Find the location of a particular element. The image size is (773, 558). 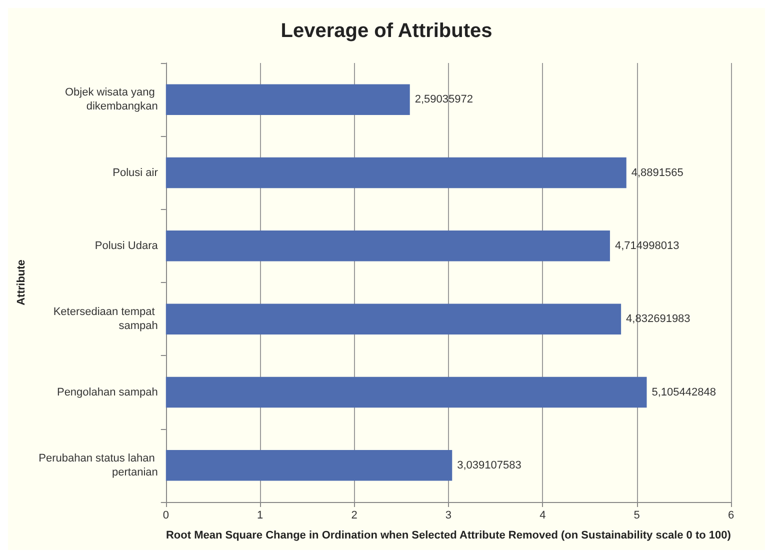

y-tick-label: Ketersediaan tempat sampah is located at coordinates (105, 319).